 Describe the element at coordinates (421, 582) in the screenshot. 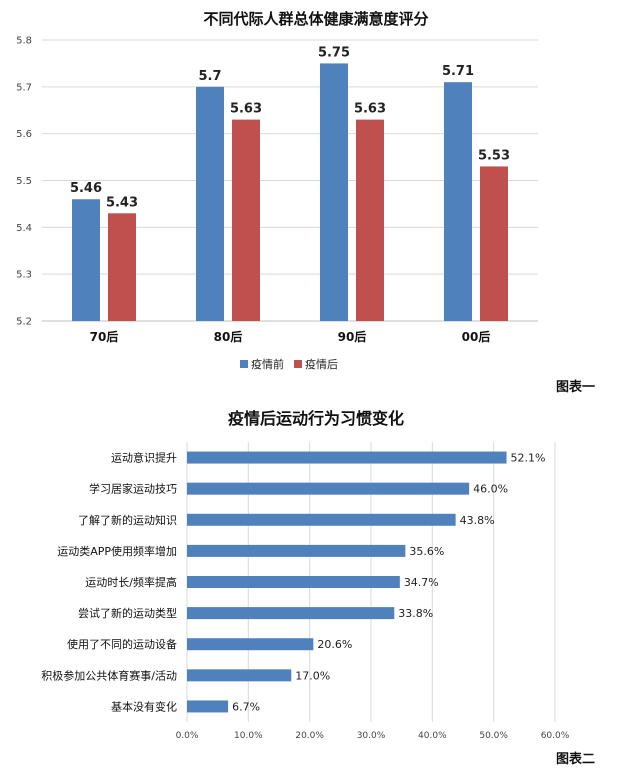

I see `hbar-value-label: 34.7%` at that location.